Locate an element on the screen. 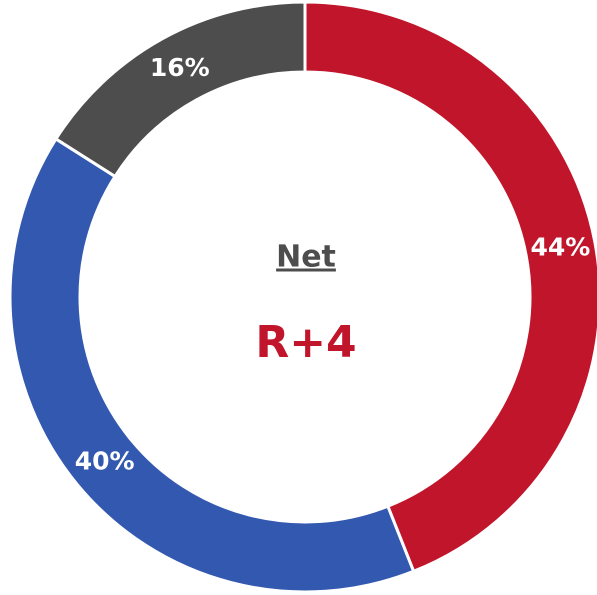  center-title: Net is located at coordinates (306, 257).